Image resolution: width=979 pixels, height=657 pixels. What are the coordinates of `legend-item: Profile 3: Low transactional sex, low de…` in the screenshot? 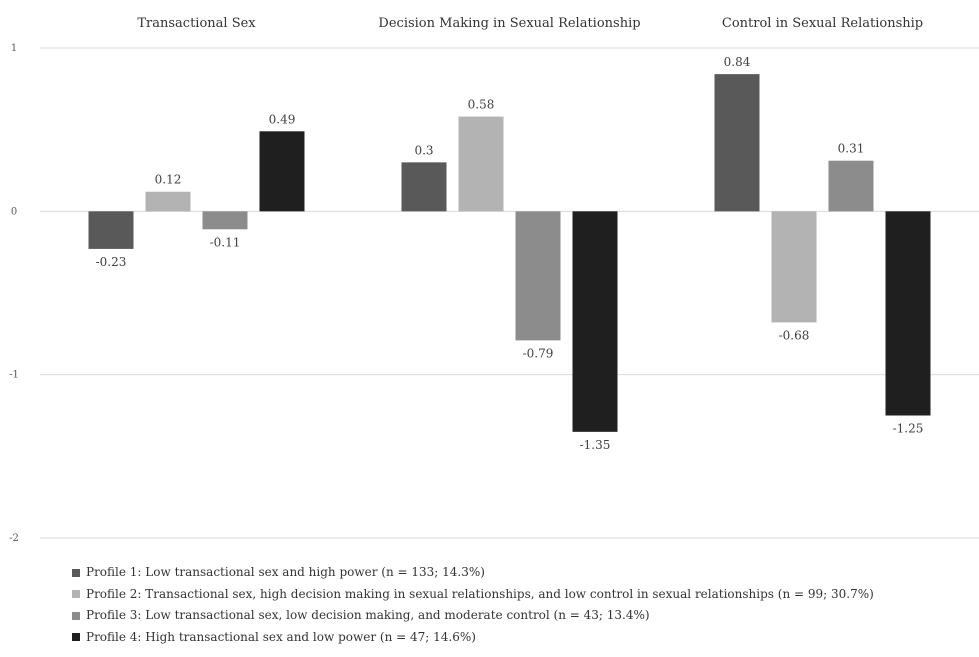 It's located at (473, 616).